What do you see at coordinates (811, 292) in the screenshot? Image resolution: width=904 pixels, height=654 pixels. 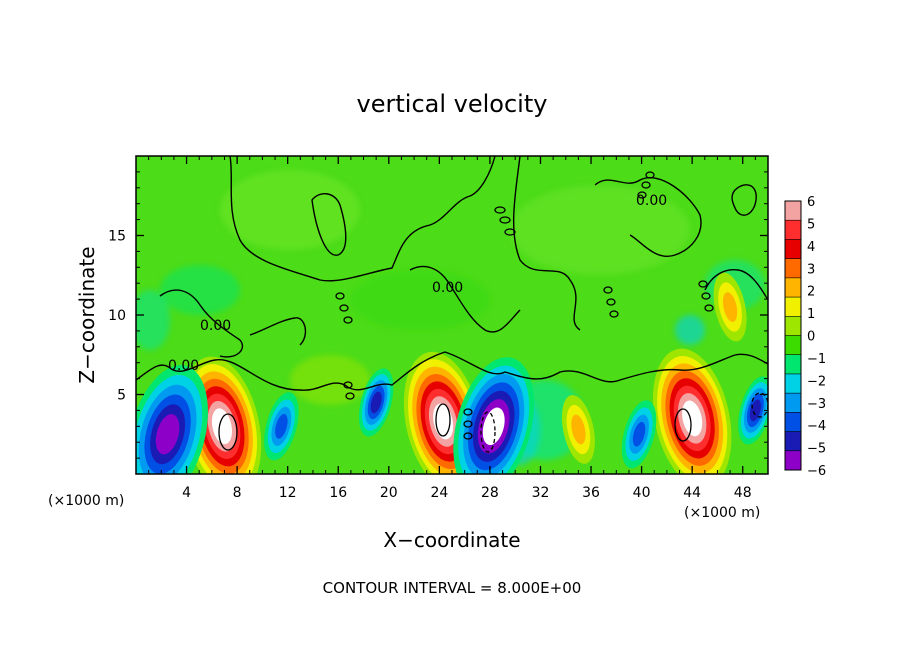 I see `colorbar-label: 2` at bounding box center [811, 292].